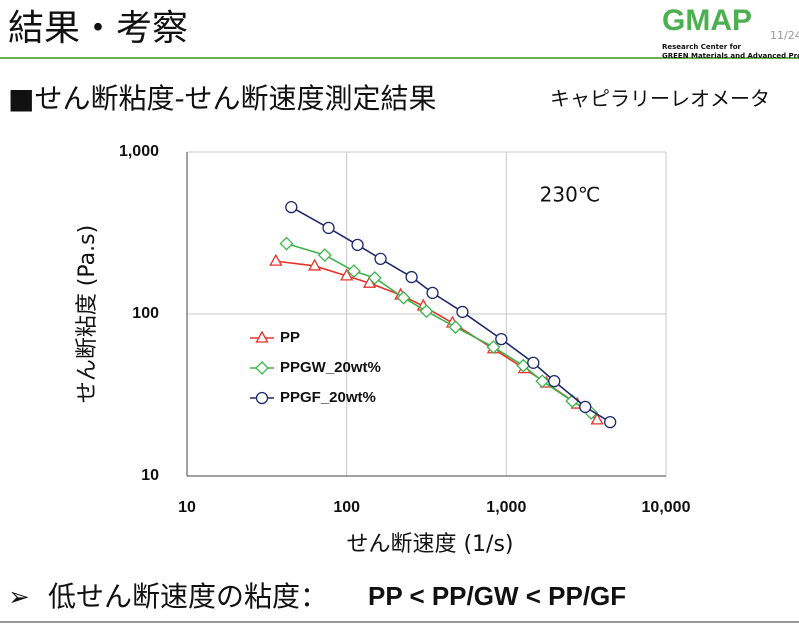  What do you see at coordinates (784, 35) in the screenshot?
I see `page-number: 11/24` at bounding box center [784, 35].